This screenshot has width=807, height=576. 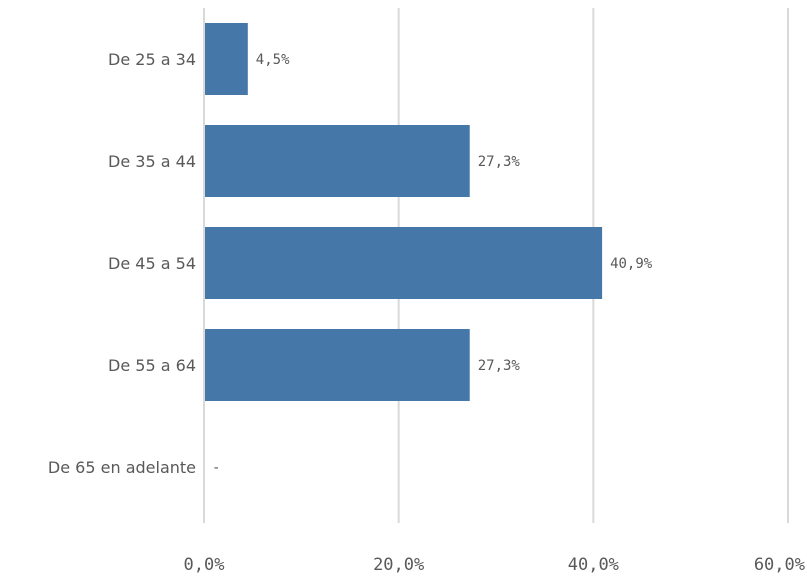 What do you see at coordinates (152, 161) in the screenshot?
I see `category-label: De 35 a 44` at bounding box center [152, 161].